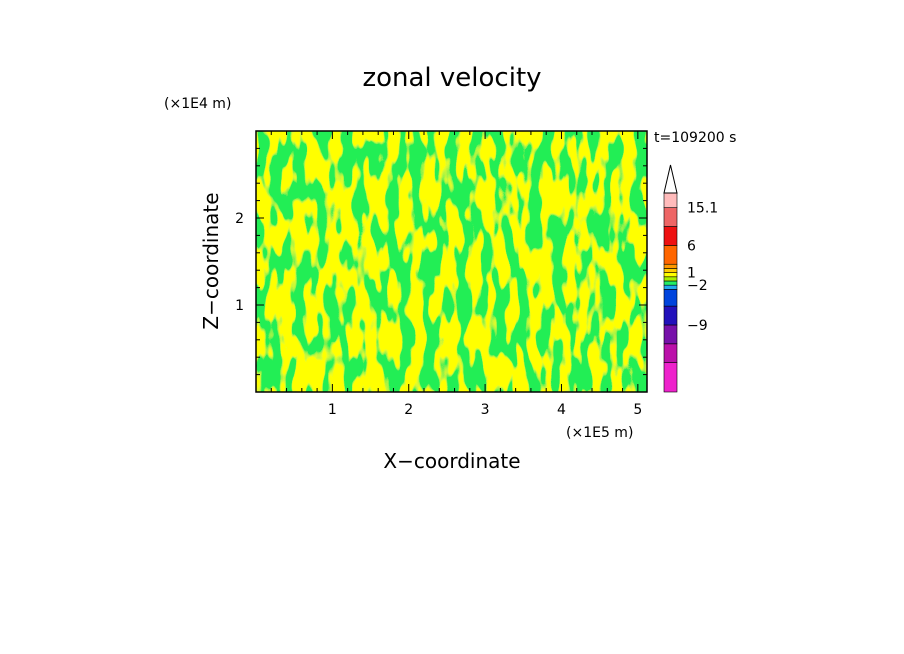 This screenshot has width=904, height=654. I want to click on colorbar: 15.1 6 1−2 −9, so click(690, 278).